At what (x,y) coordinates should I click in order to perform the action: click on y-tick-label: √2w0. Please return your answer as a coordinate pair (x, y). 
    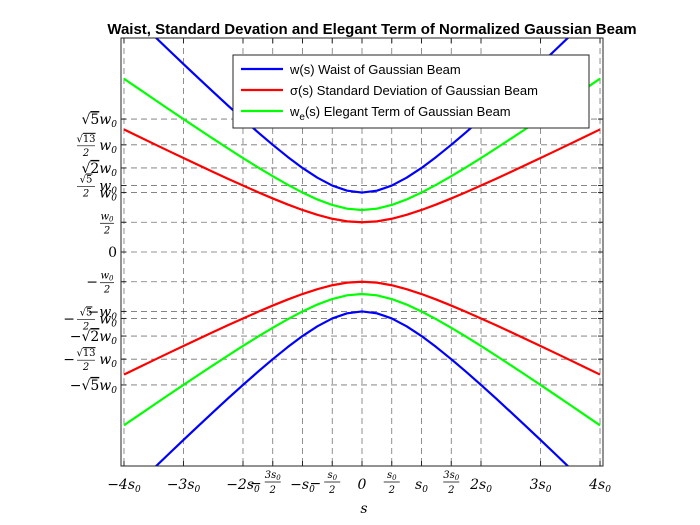
    Looking at the image, I should click on (99, 170).